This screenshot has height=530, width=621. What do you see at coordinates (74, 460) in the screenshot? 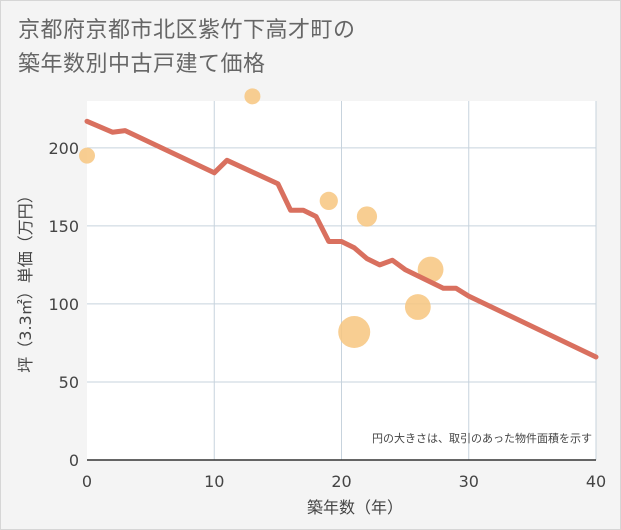
I see `y-tick-label: 0` at bounding box center [74, 460].